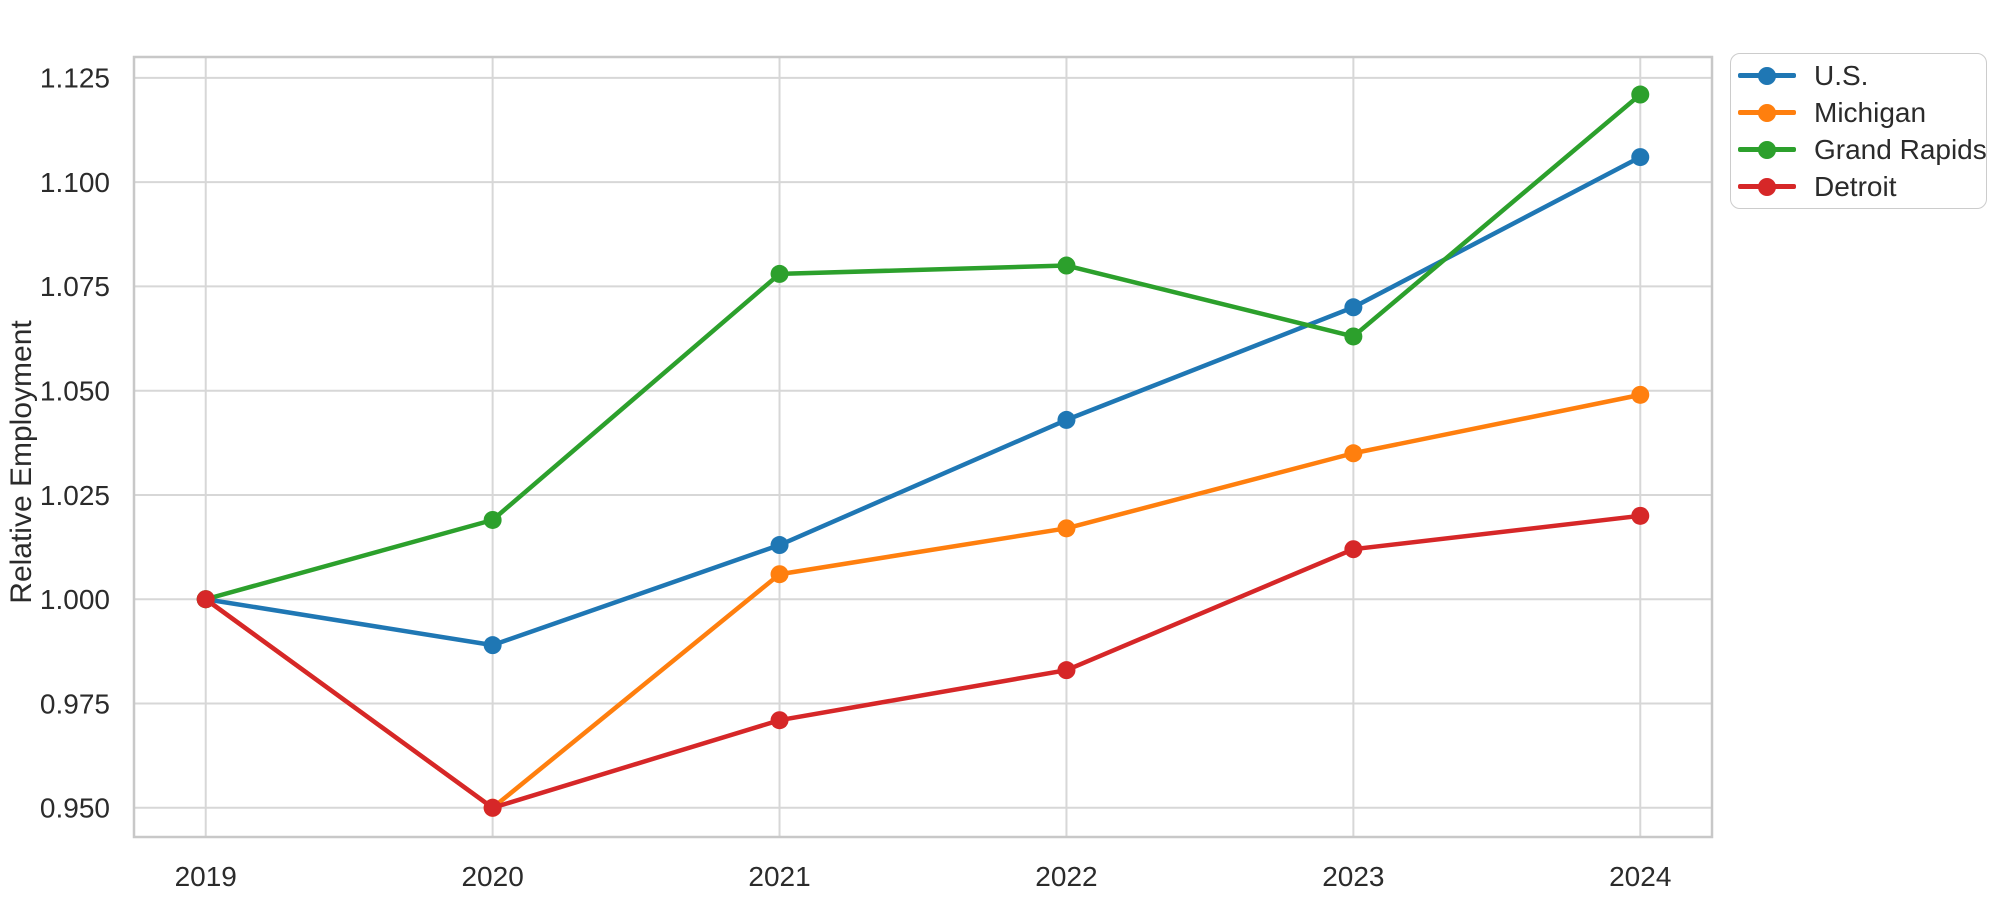 The width and height of the screenshot is (2000, 908). I want to click on y-tick-label: 0.975, so click(75, 703).